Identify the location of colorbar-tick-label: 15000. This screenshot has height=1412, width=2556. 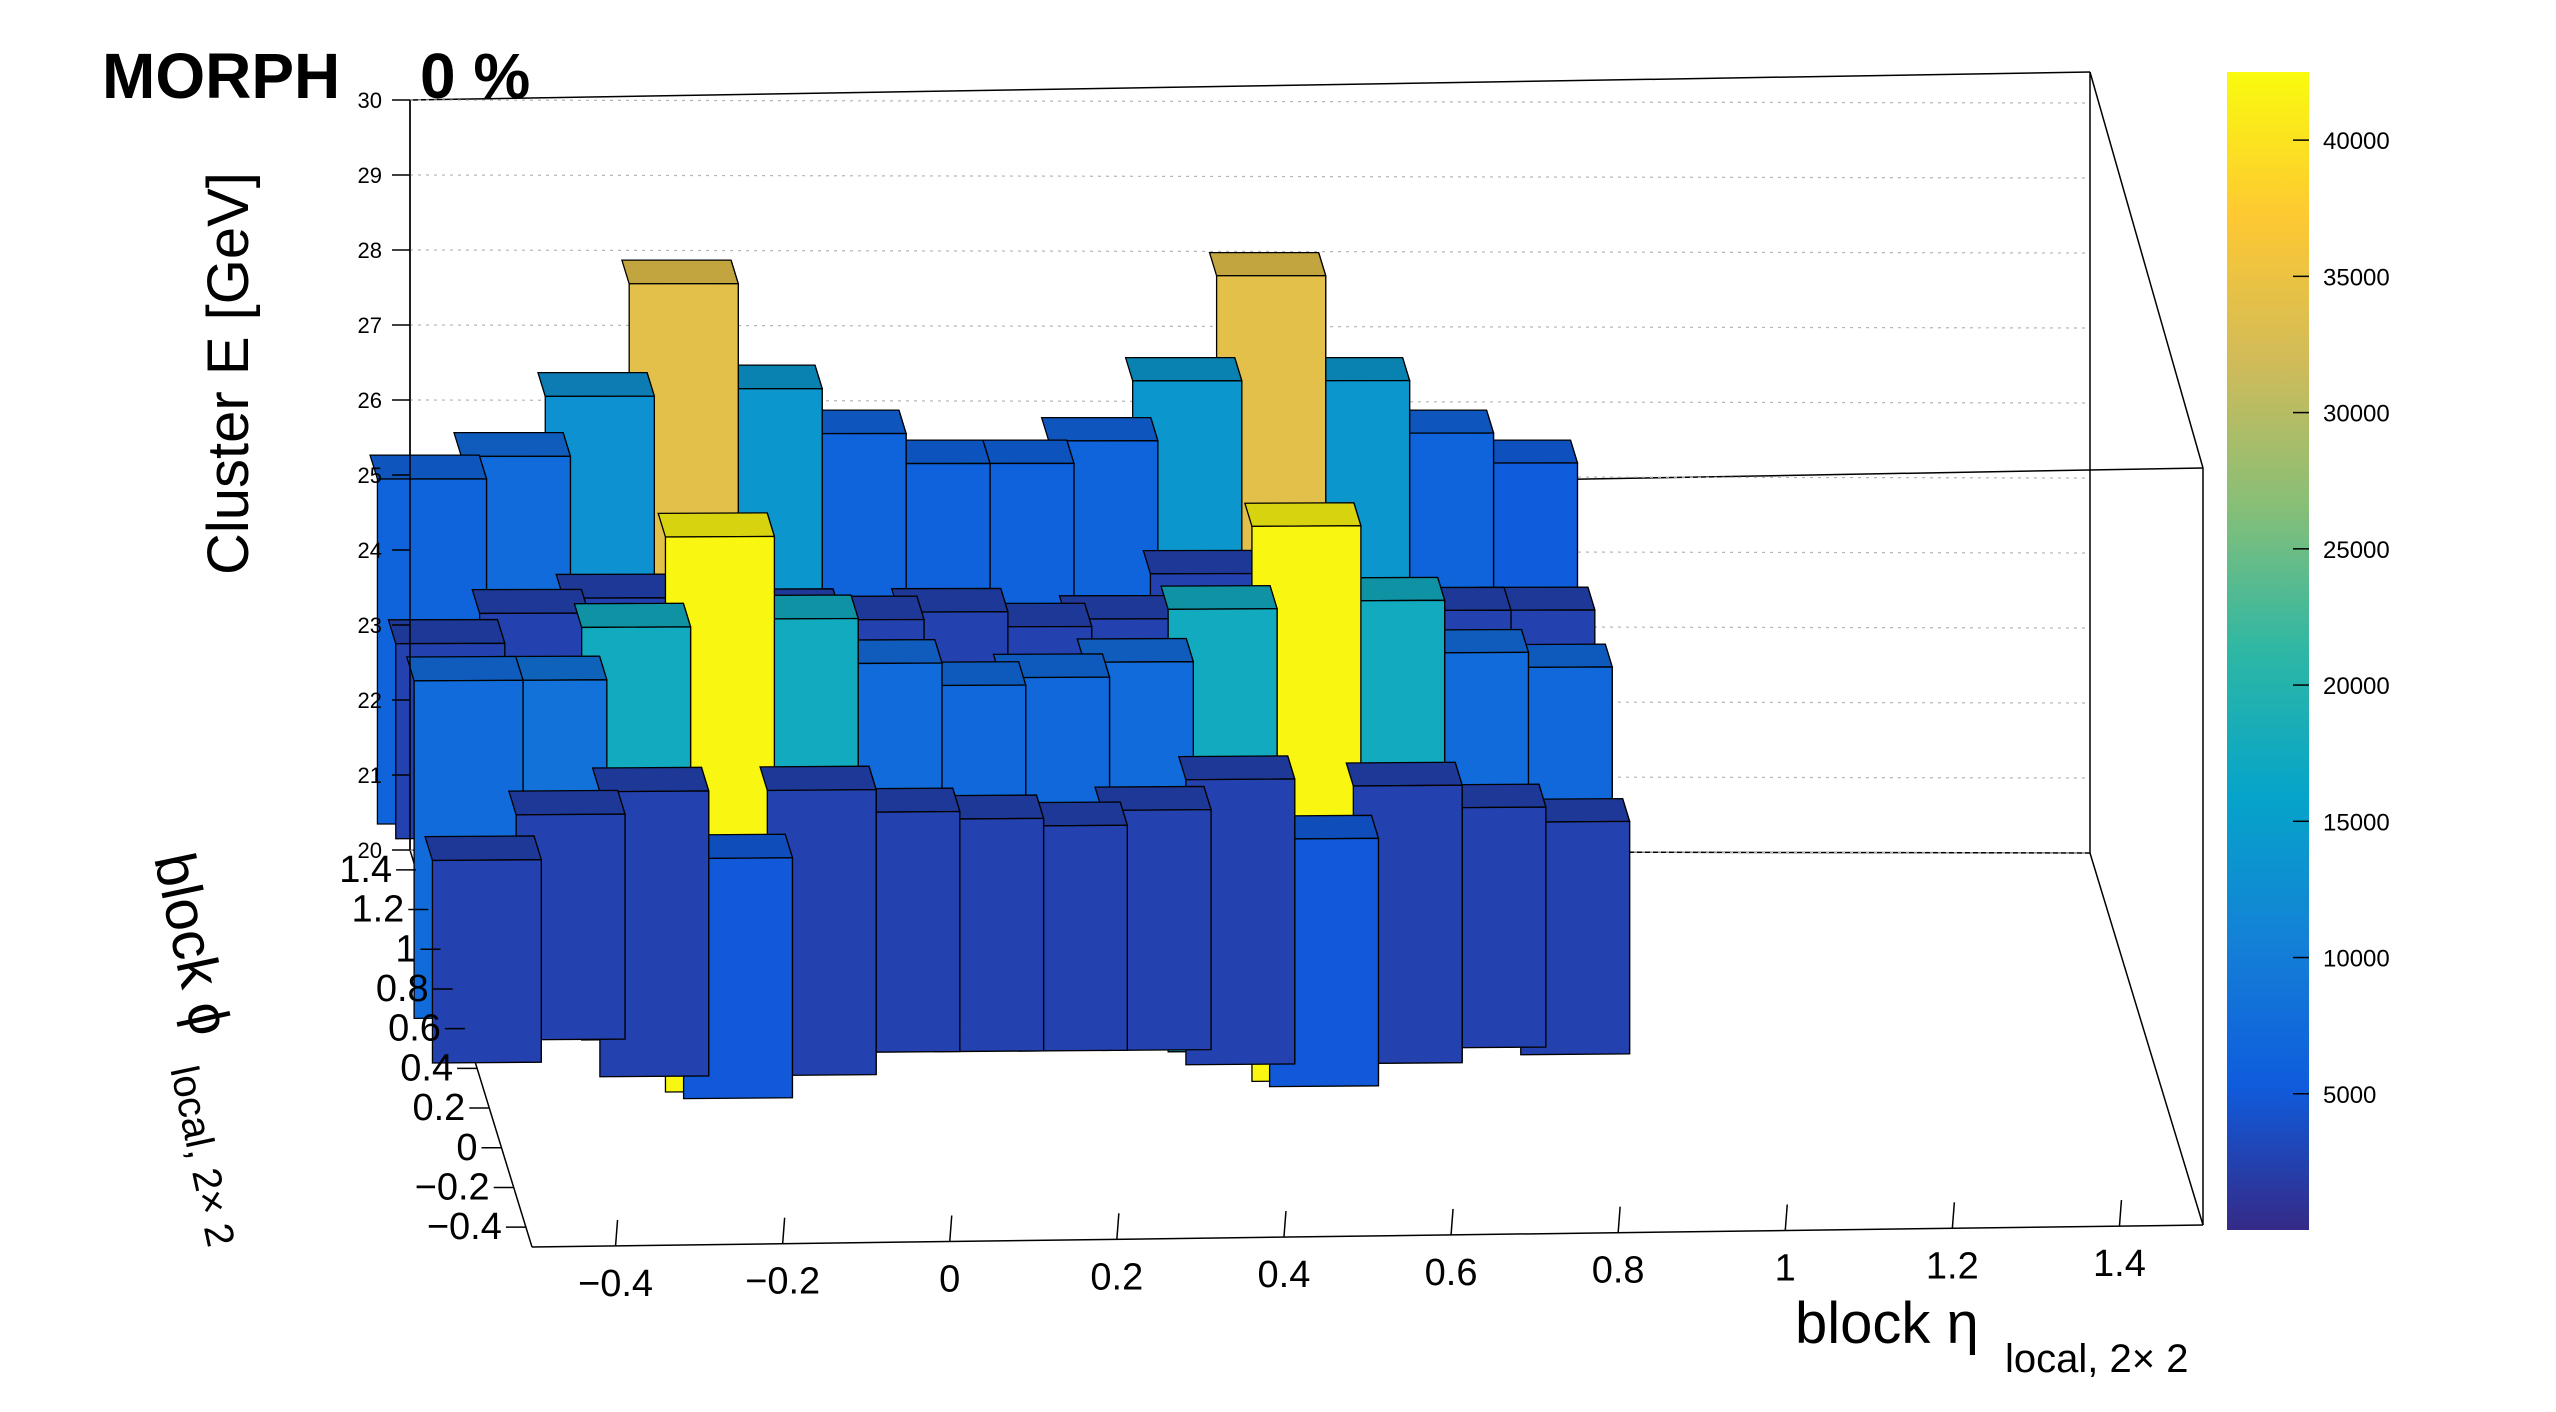
(2356, 822).